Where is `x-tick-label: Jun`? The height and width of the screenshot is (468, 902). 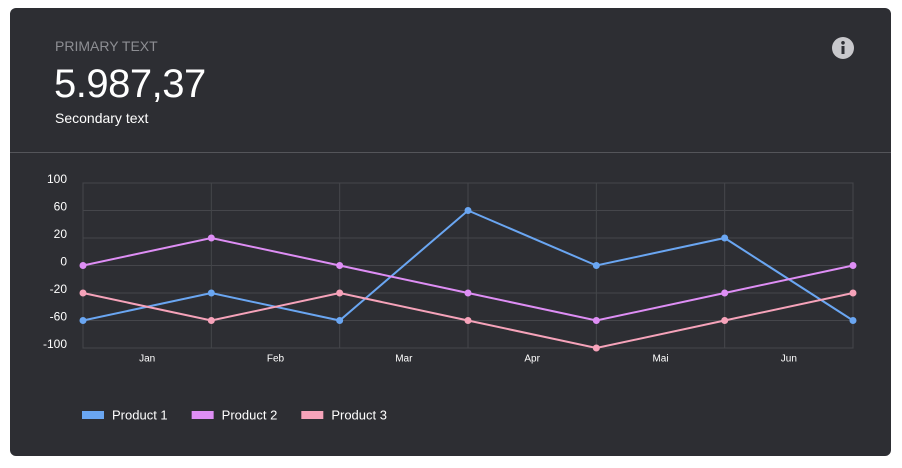 x-tick-label: Jun is located at coordinates (789, 359).